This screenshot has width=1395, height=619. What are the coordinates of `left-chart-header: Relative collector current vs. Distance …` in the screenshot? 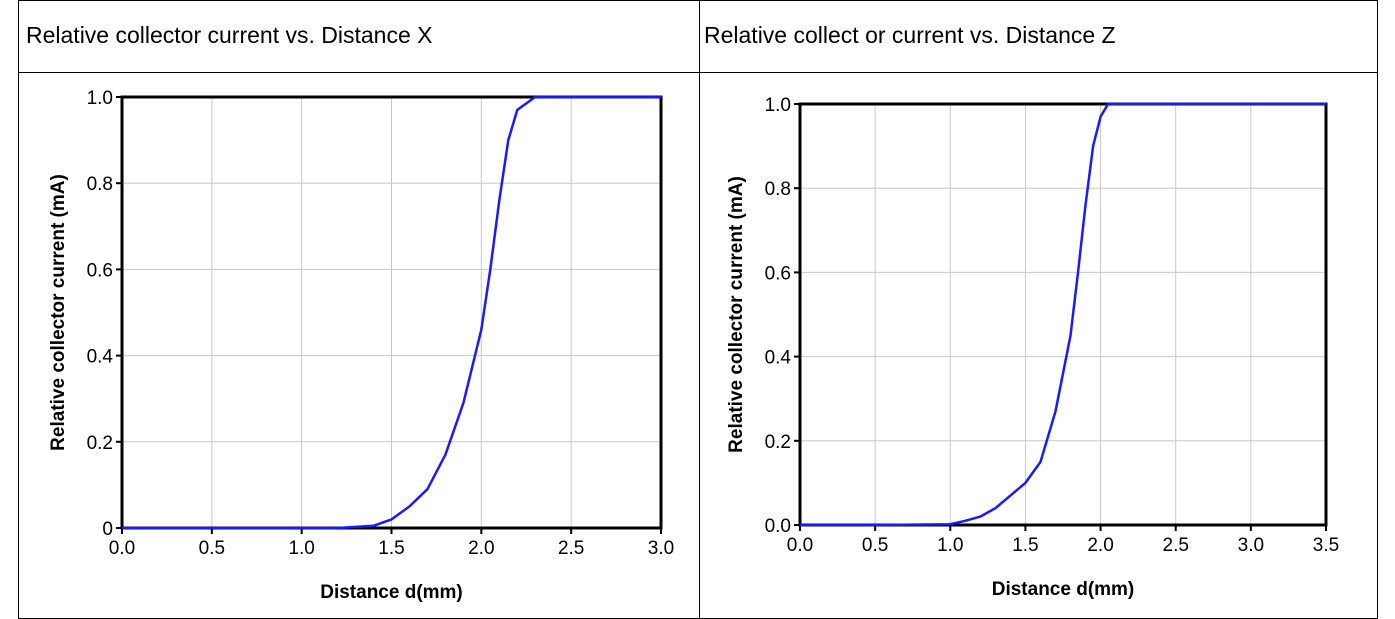 It's located at (229, 35).